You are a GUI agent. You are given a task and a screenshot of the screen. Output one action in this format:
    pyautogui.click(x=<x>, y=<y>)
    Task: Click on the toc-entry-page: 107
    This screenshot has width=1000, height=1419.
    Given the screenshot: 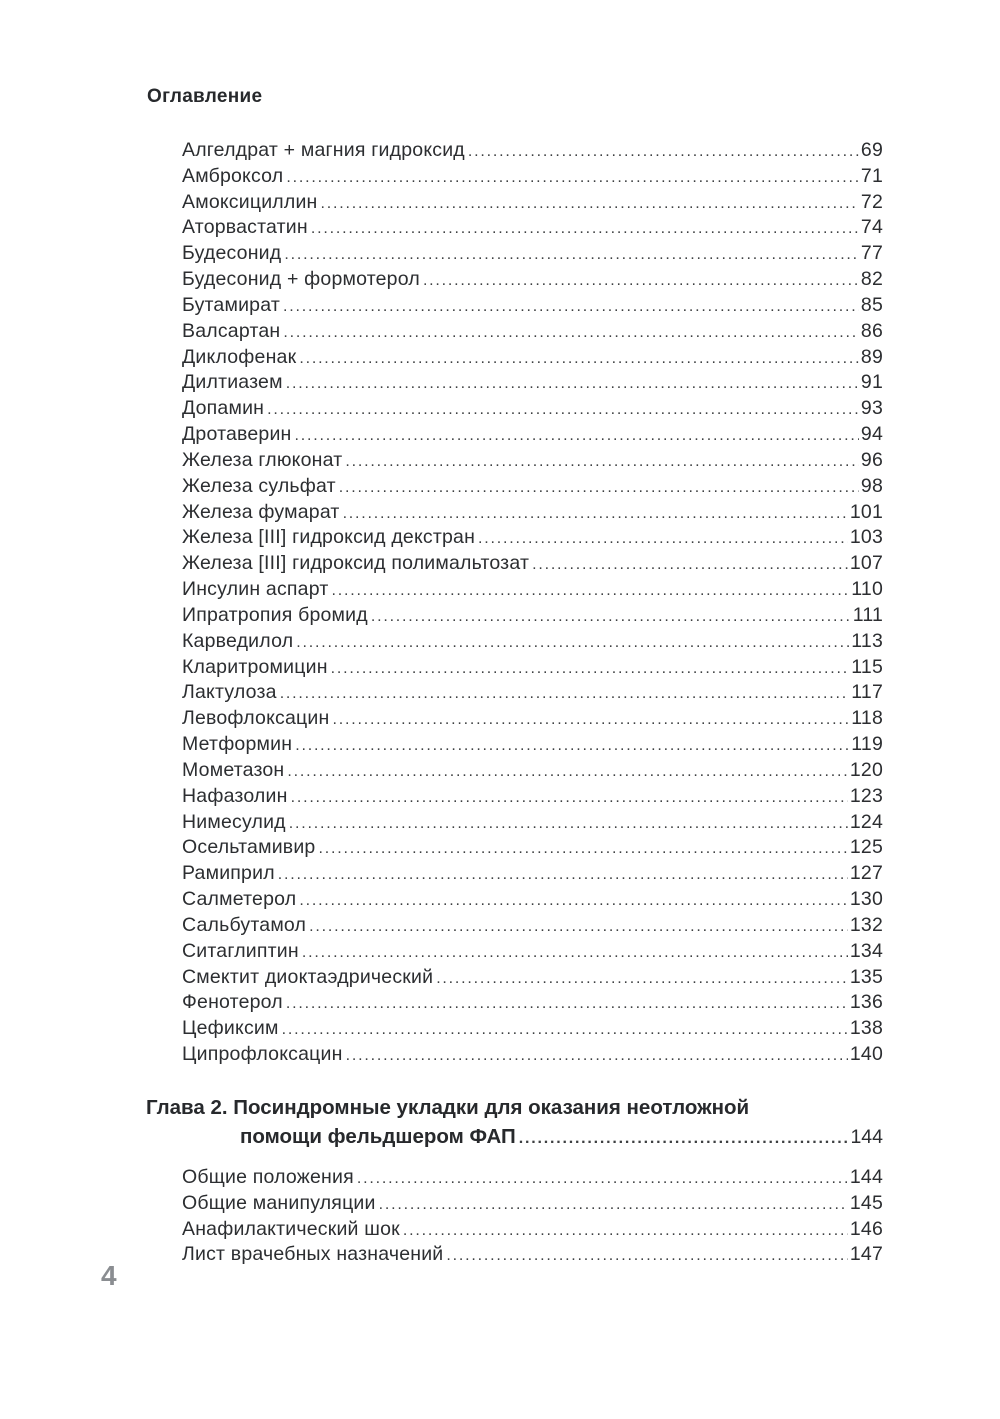 What is the action you would take?
    pyautogui.click(x=866, y=563)
    